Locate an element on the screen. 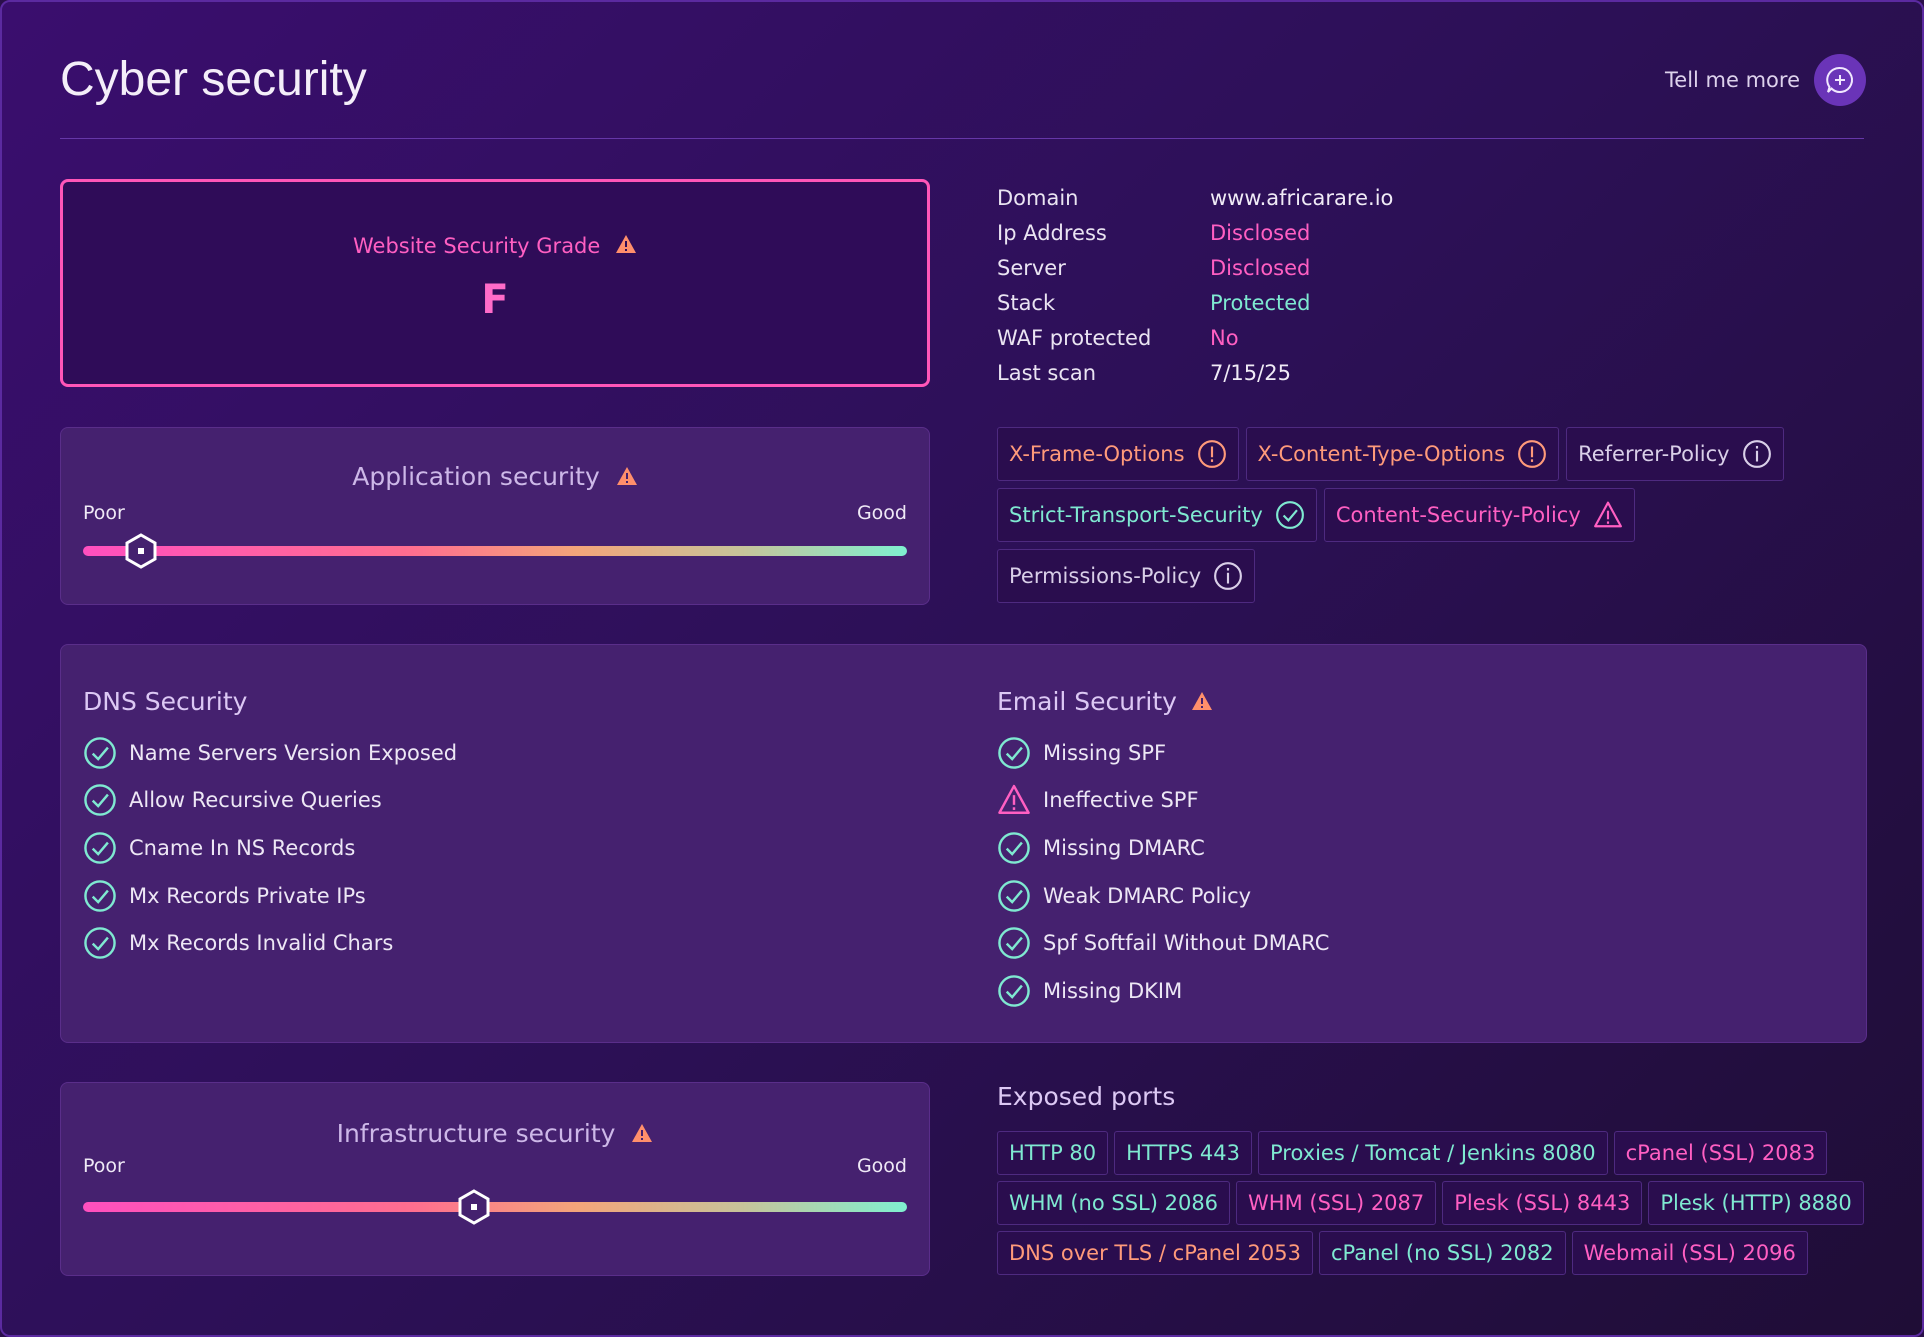  check-item: Missing SPF is located at coordinates (1163, 753).